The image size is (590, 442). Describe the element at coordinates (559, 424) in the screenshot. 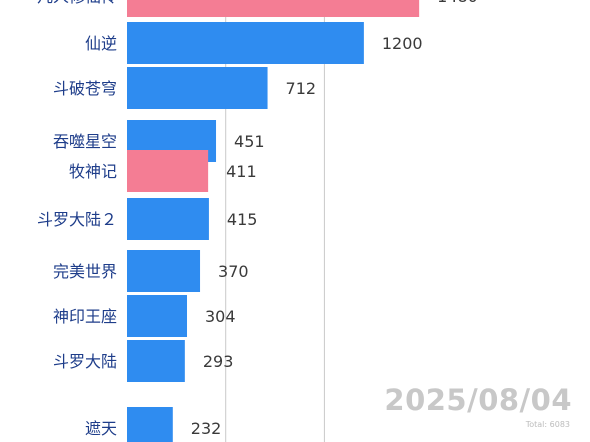

I see `total-value: 6083` at that location.